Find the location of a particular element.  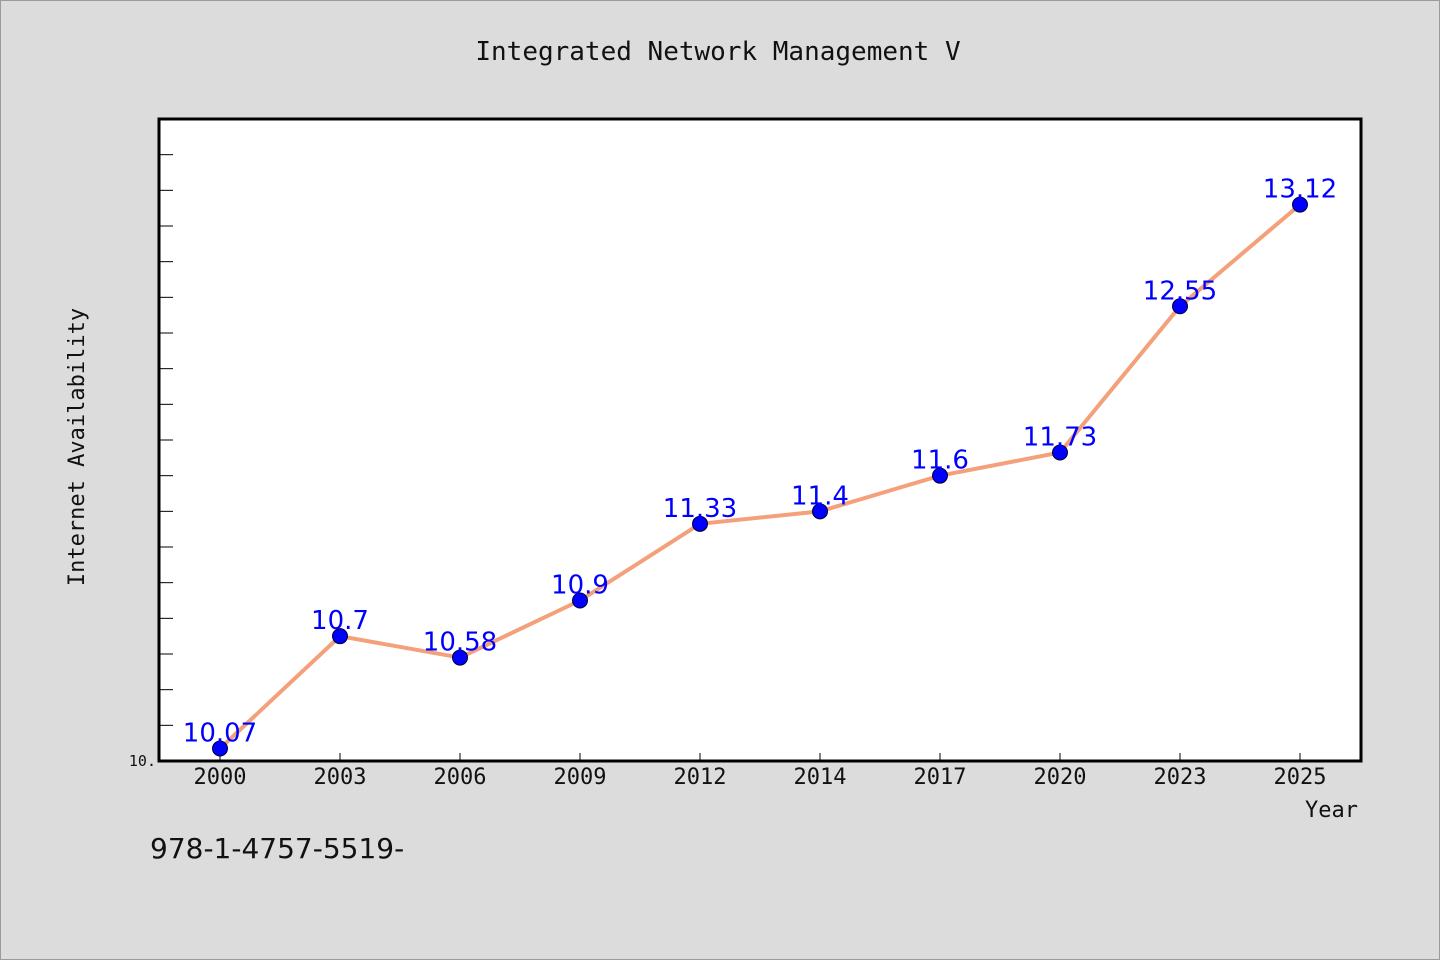

y-axis-ticks is located at coordinates (166, 440).